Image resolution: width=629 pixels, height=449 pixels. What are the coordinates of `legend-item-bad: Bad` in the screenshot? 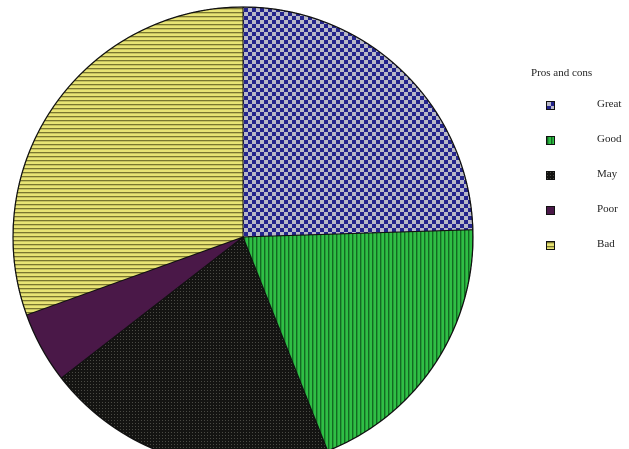 It's located at (579, 257).